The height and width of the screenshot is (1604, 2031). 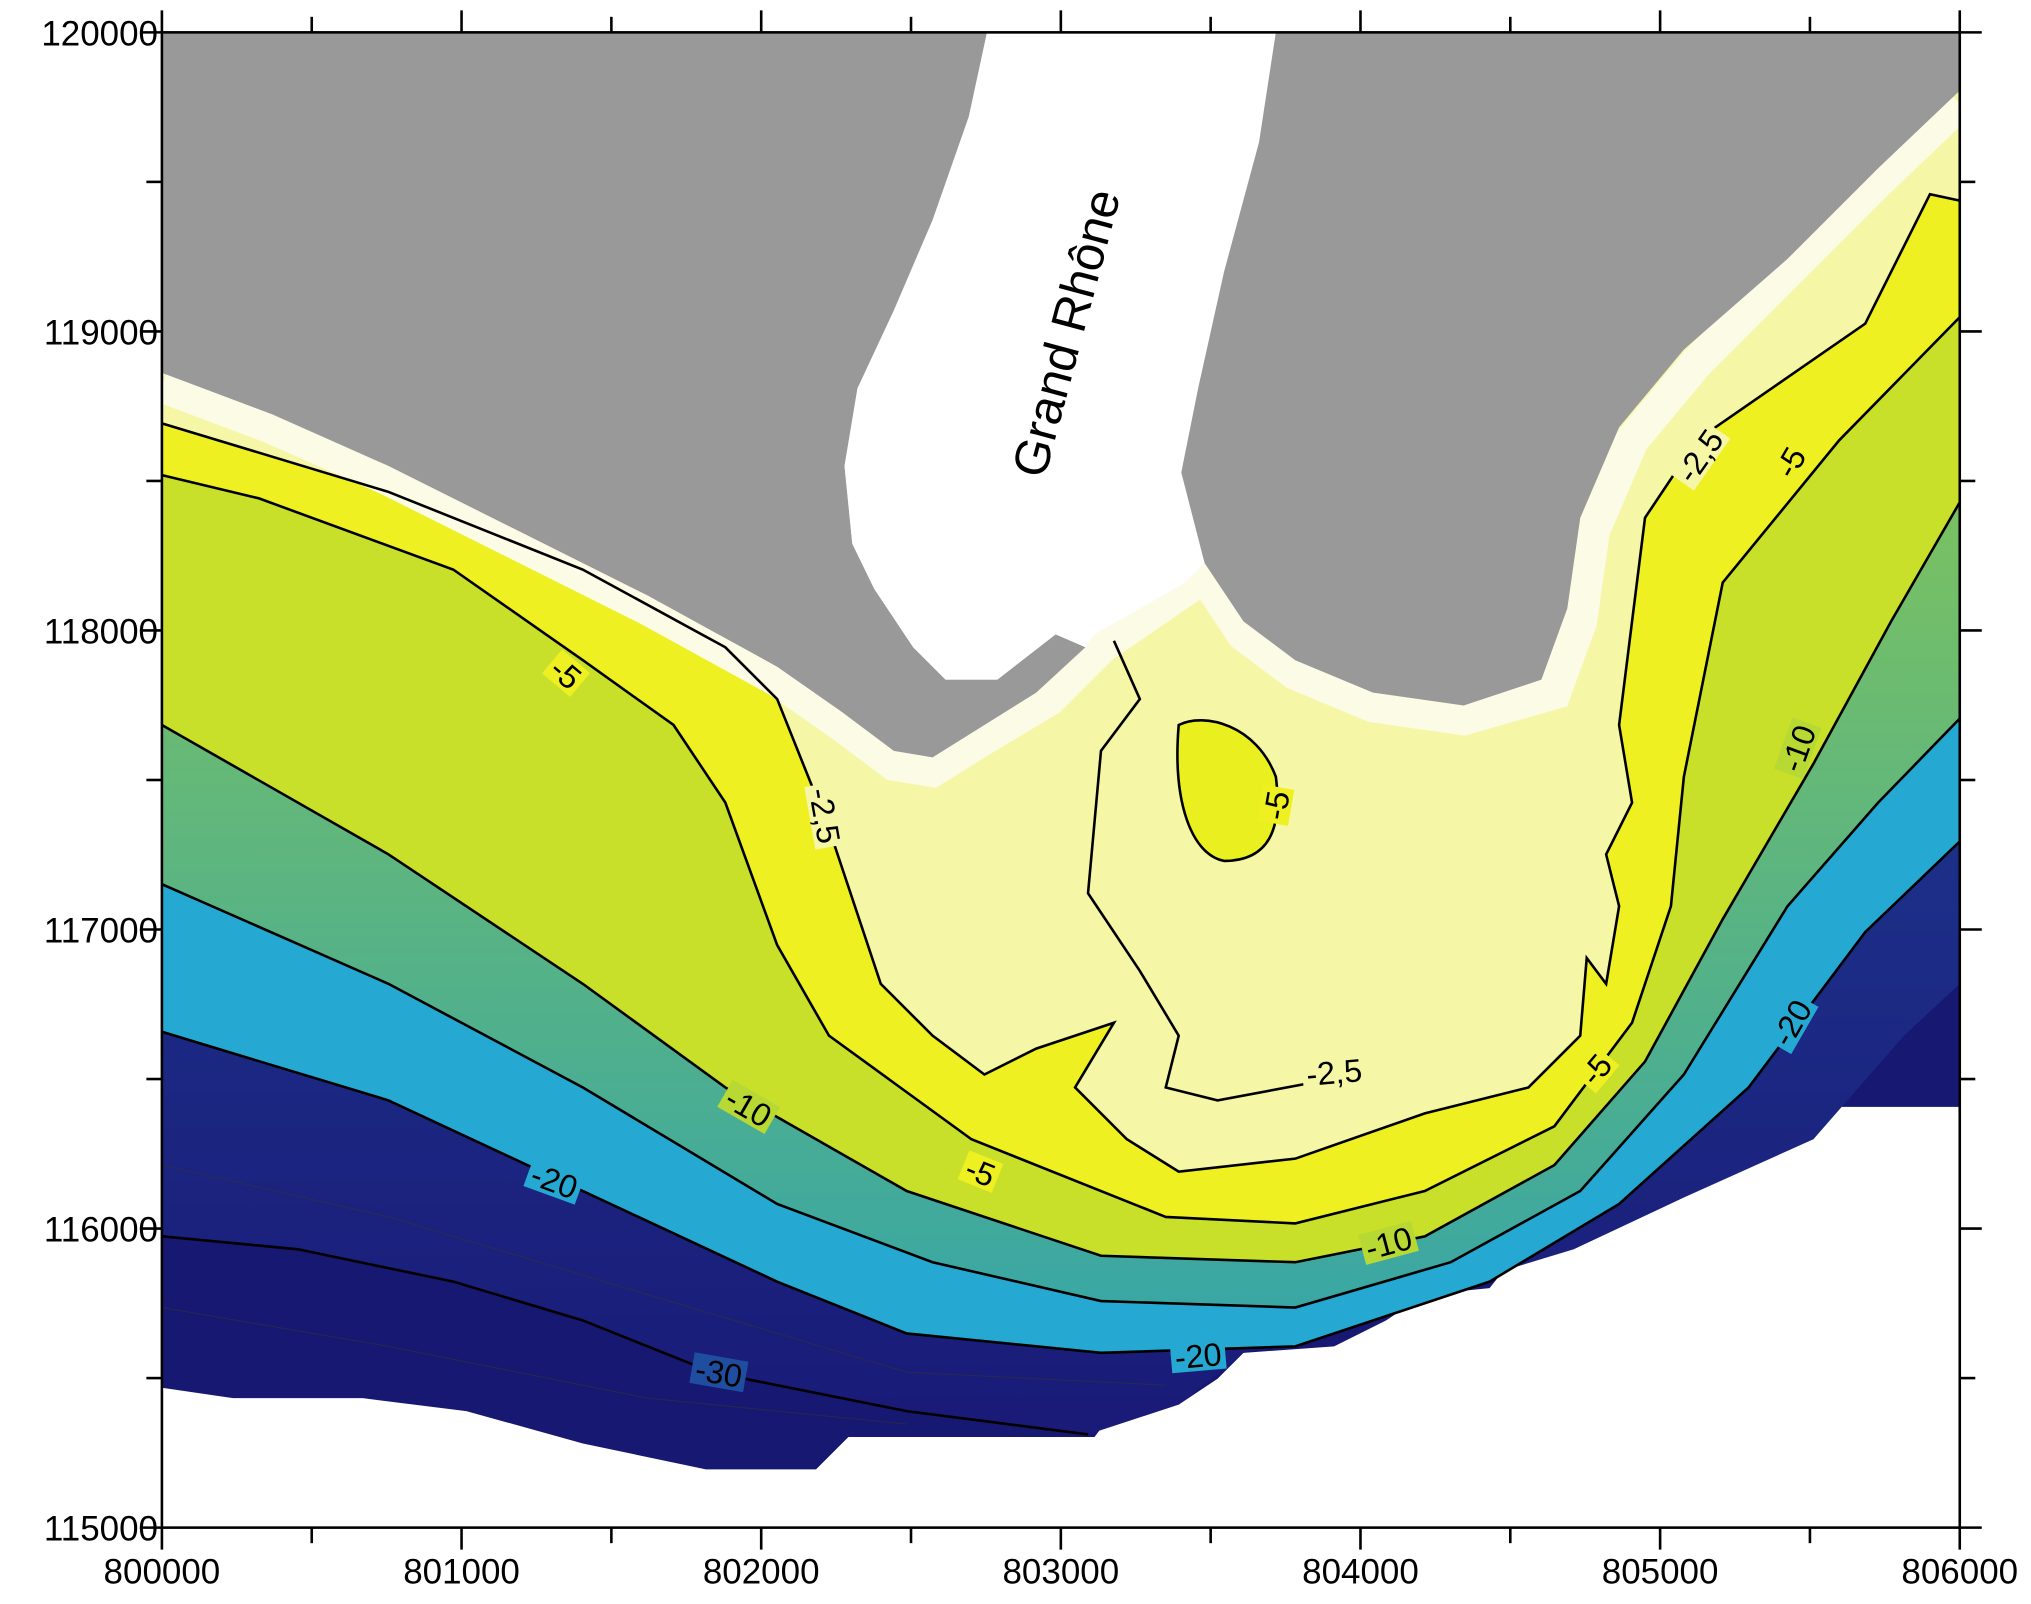 I want to click on x-tick-label: 806000, so click(x=1959, y=1571).